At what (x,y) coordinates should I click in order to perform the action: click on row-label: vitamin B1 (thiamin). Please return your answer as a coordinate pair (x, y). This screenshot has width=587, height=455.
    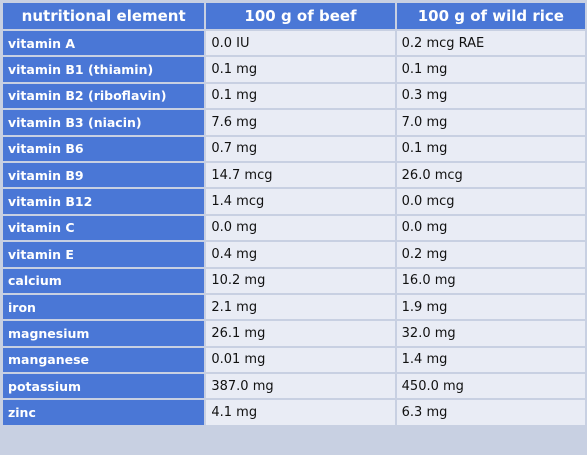
    Looking at the image, I should click on (104, 69).